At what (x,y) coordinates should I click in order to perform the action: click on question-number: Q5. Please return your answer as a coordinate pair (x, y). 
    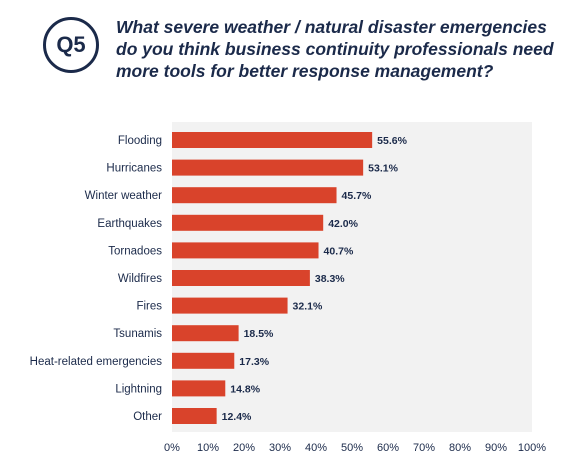
    Looking at the image, I should click on (71, 44).